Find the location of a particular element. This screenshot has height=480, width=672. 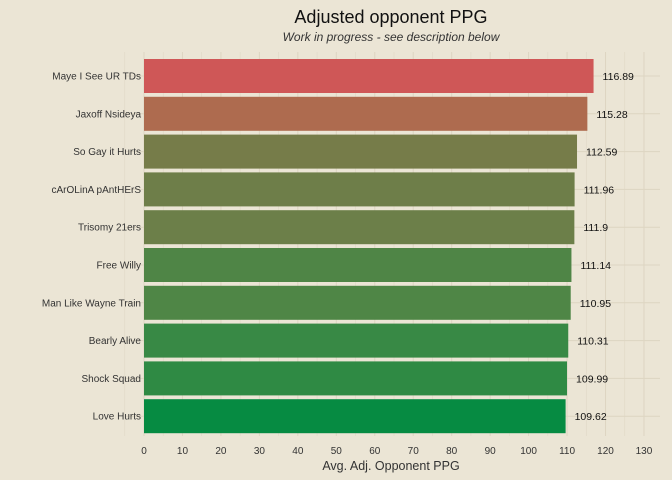

data-label: 110.95 is located at coordinates (595, 304).